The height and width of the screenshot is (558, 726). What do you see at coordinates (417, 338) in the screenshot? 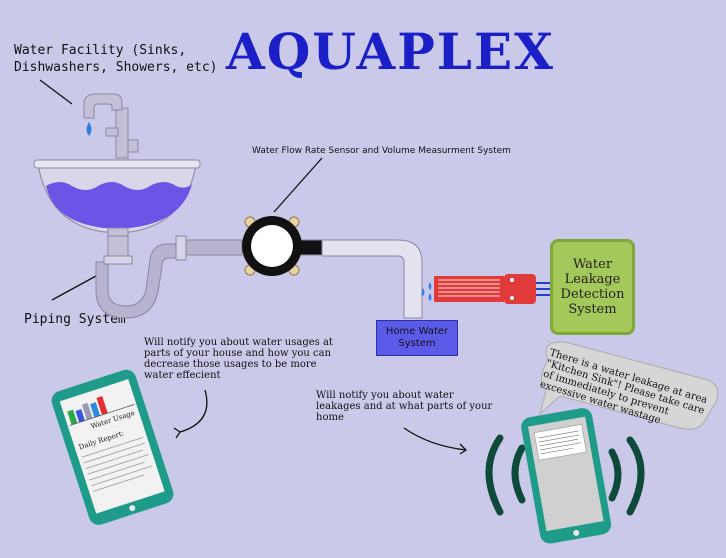
I see `home-water-system-box: Home Water System` at bounding box center [417, 338].